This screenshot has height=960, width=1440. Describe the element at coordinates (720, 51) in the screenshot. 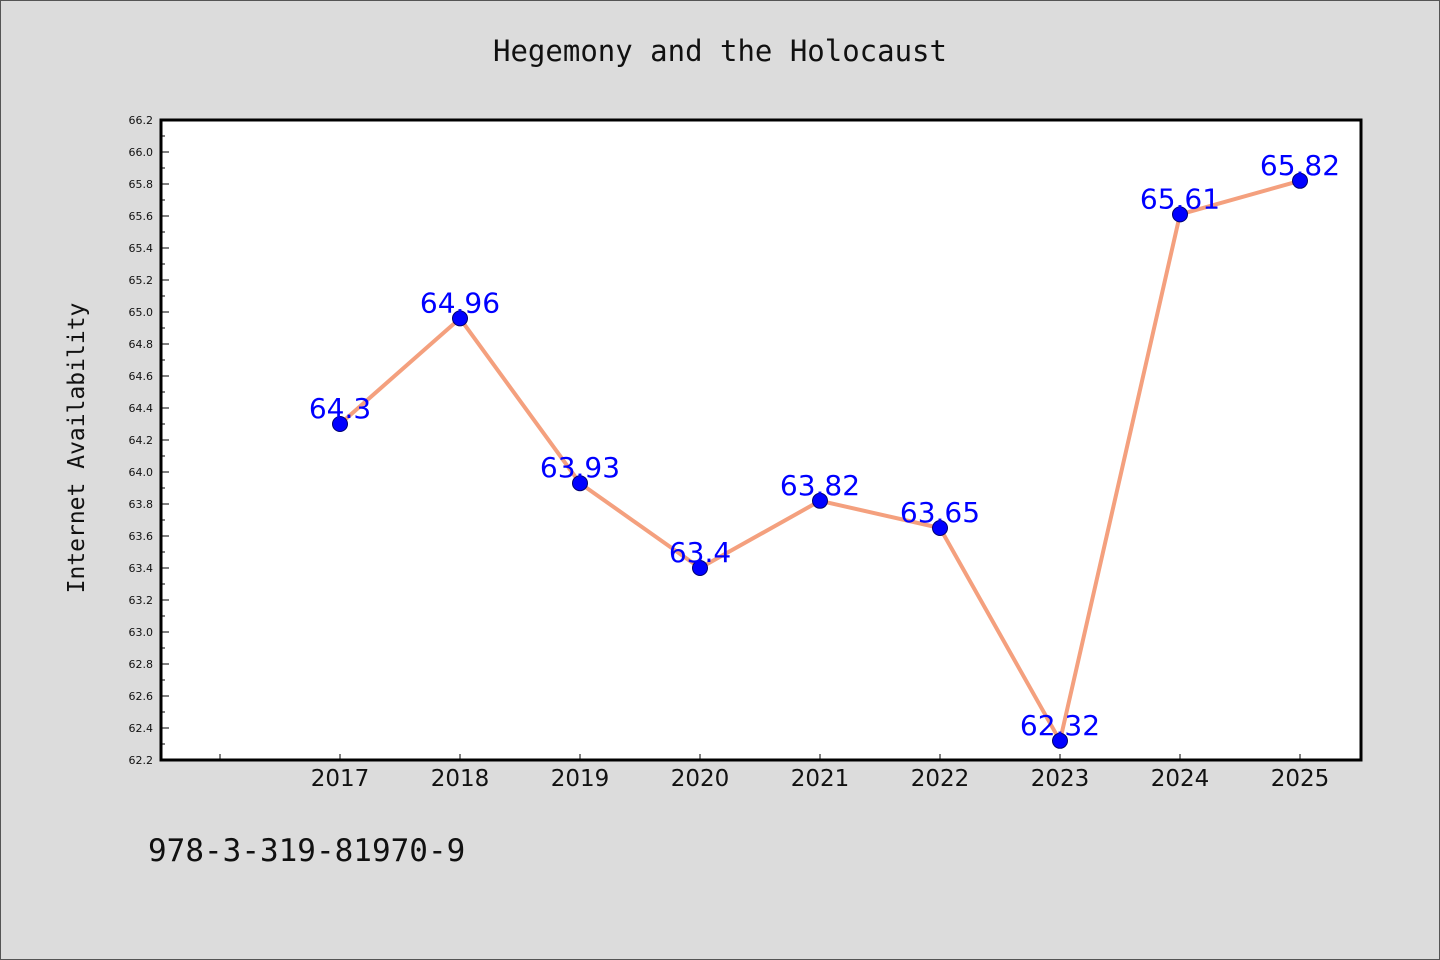

I see `chart-title: Hegemony and the Holocaust` at that location.